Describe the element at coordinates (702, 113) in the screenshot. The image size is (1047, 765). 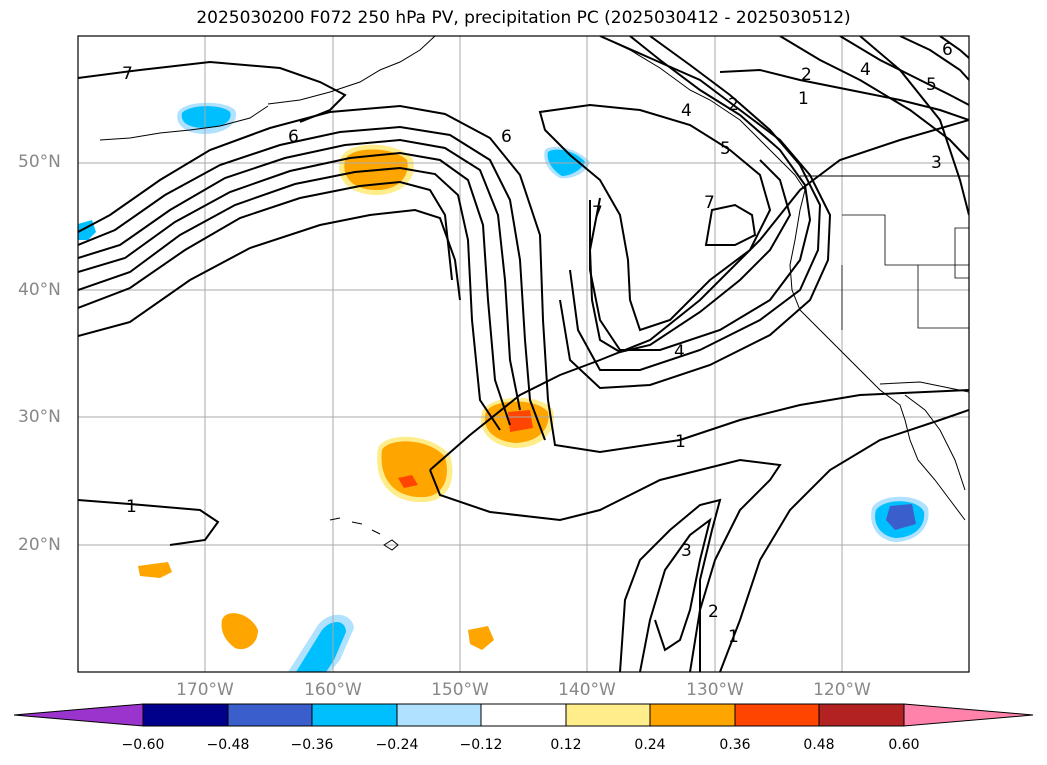
I see `coast-southeast-alaska` at that location.